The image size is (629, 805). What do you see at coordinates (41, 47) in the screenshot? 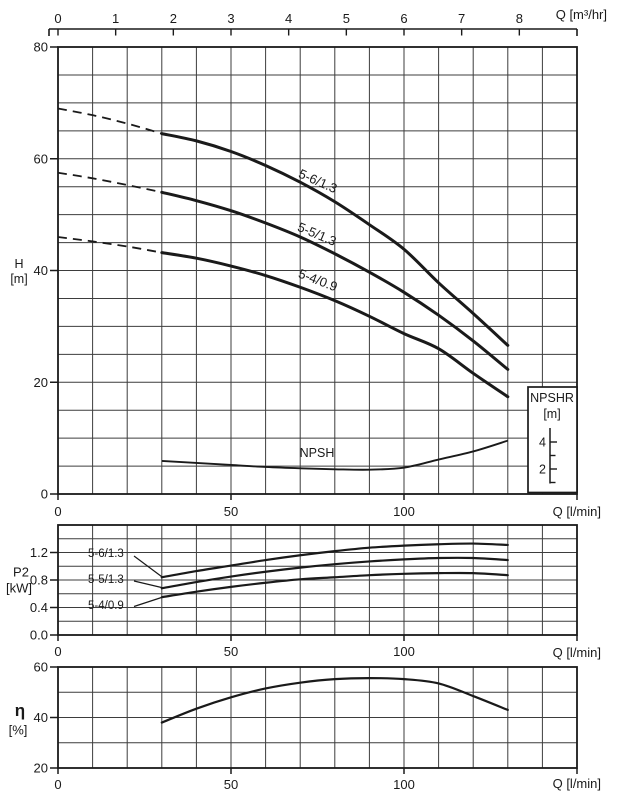
I see `y-tick-label: 80` at bounding box center [41, 47].